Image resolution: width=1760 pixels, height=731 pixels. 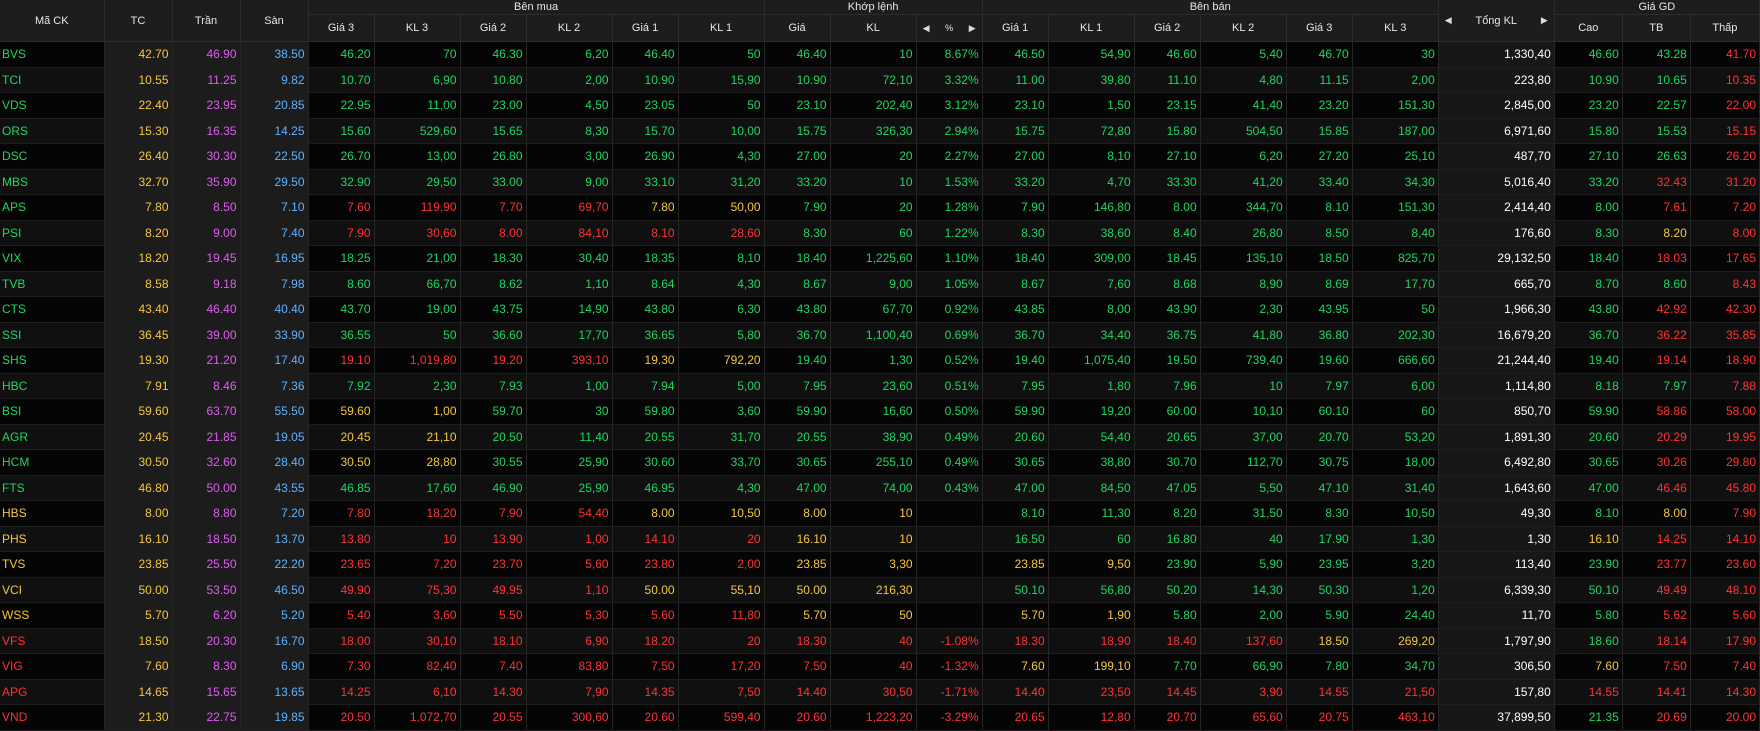 I want to click on sell-price-1-cell: 27.00, so click(x=1015, y=156).